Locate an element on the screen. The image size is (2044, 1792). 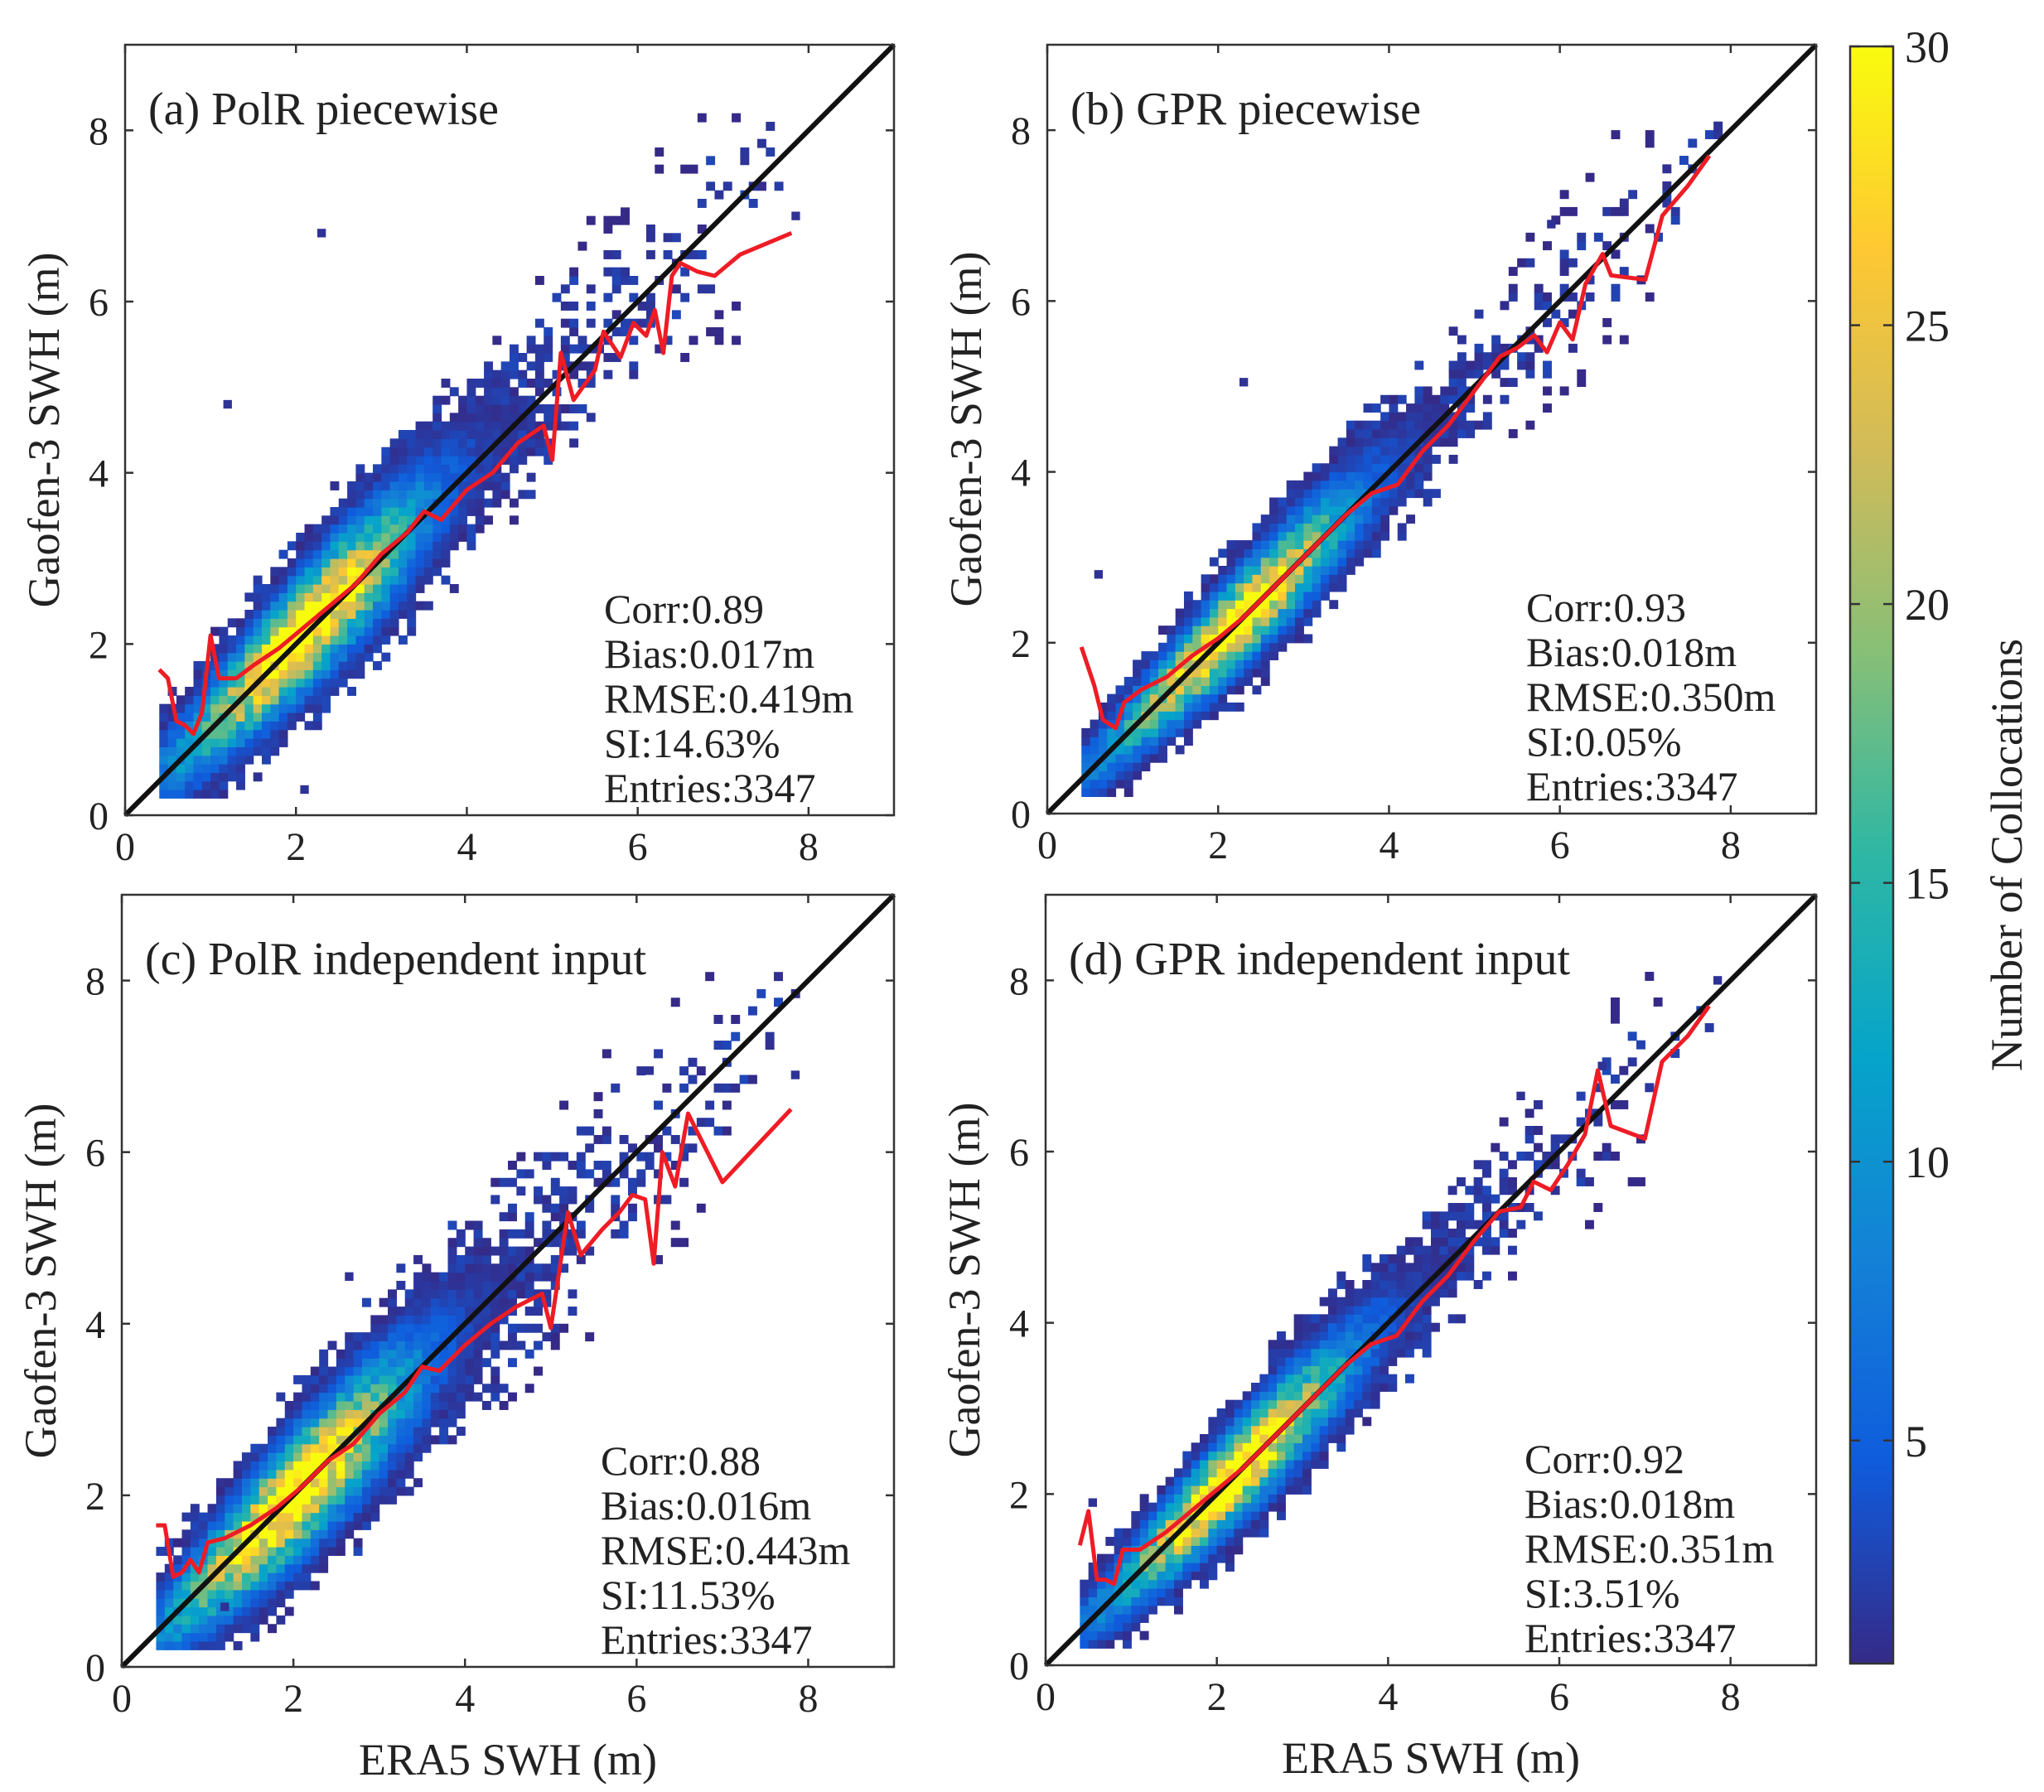
stats-line: Entries:3347 is located at coordinates (1632, 786).